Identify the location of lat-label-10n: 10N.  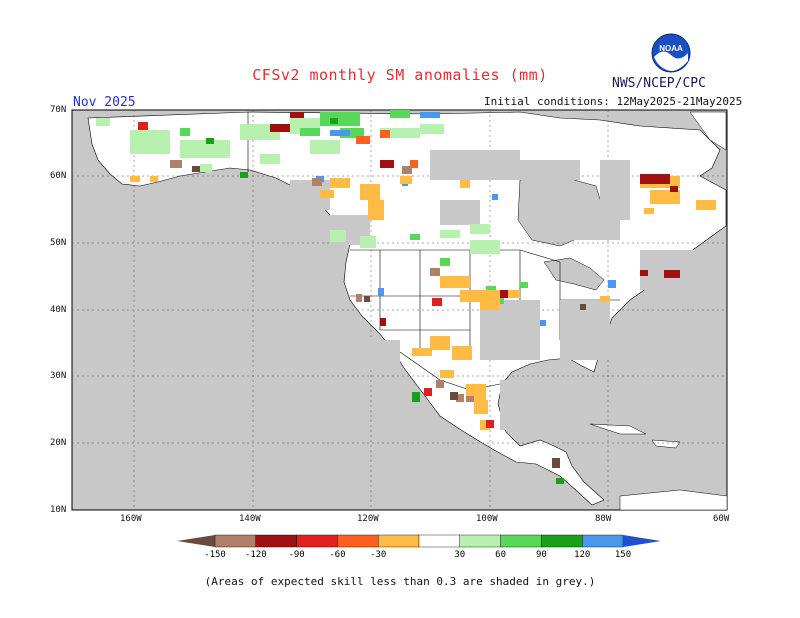
(58, 510).